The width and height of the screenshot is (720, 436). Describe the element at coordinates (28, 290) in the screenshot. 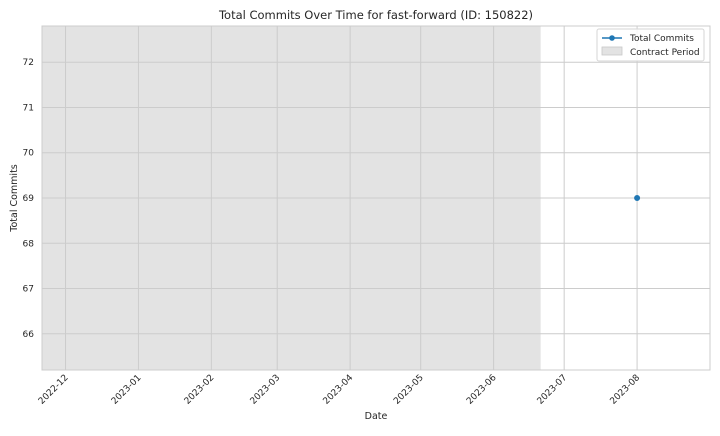

I see `y-tick-label: 67` at that location.